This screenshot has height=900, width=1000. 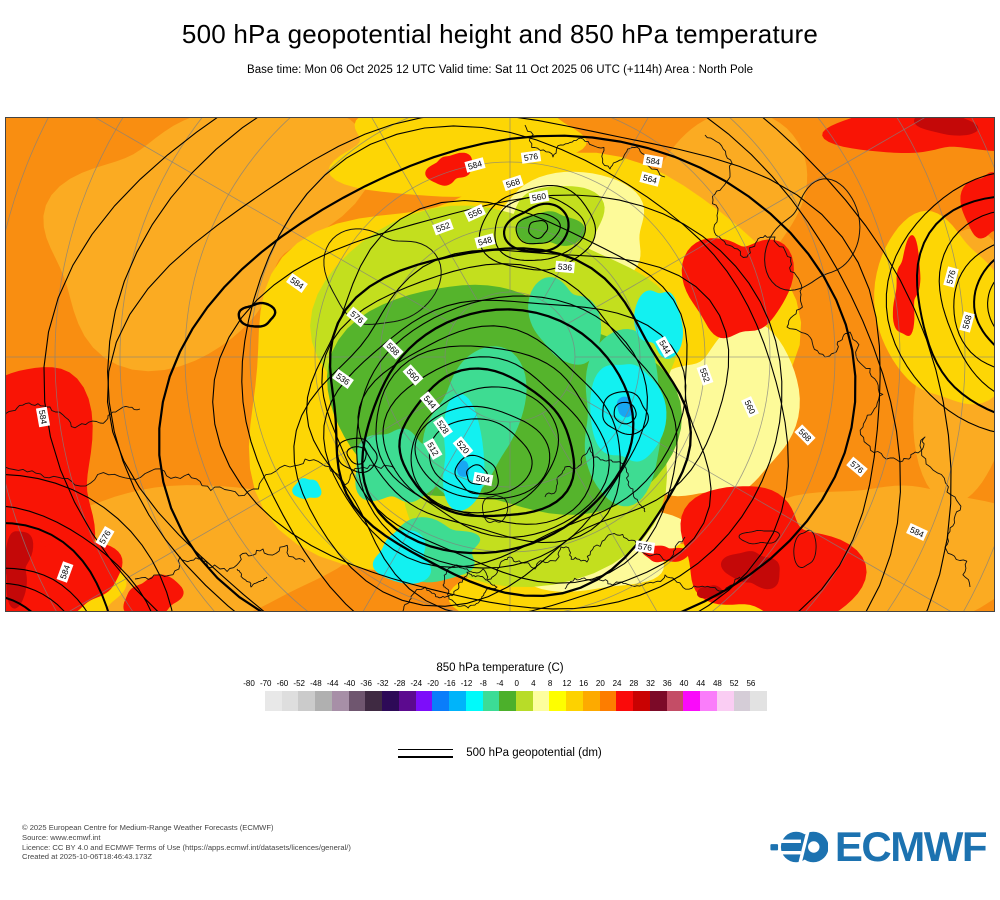 I want to click on temp-tick-label: -70, so click(x=265, y=683).